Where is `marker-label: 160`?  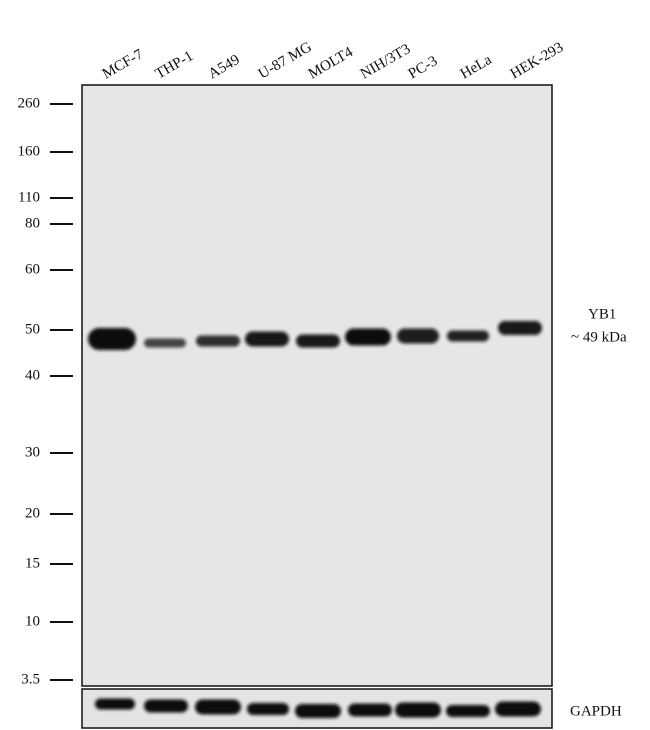
marker-label: 160 is located at coordinates (29, 151).